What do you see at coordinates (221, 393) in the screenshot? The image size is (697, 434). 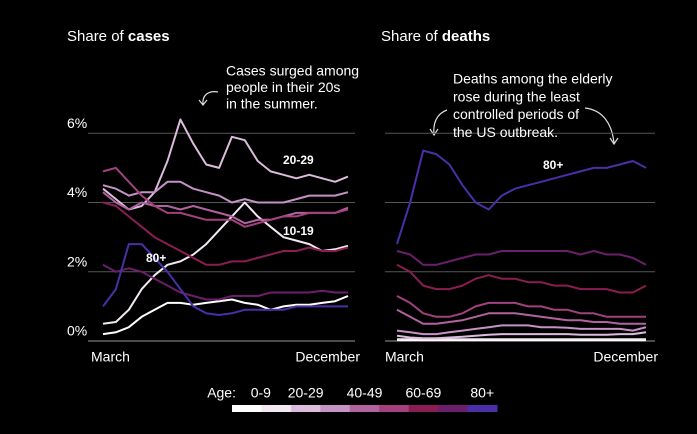 I see `legend-title: Age:` at bounding box center [221, 393].